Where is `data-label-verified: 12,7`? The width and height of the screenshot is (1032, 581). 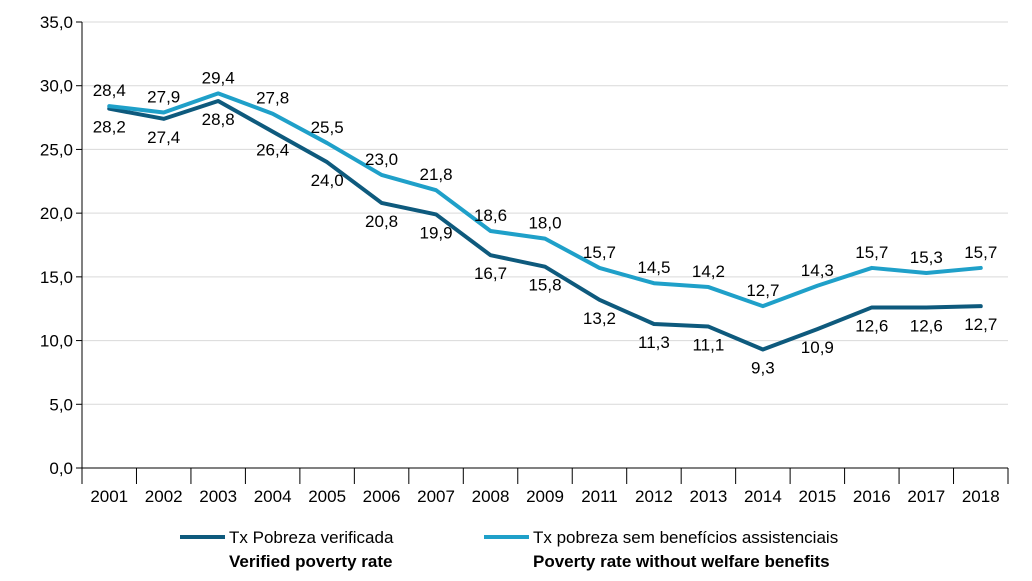
data-label-verified: 12,7 is located at coordinates (980, 324).